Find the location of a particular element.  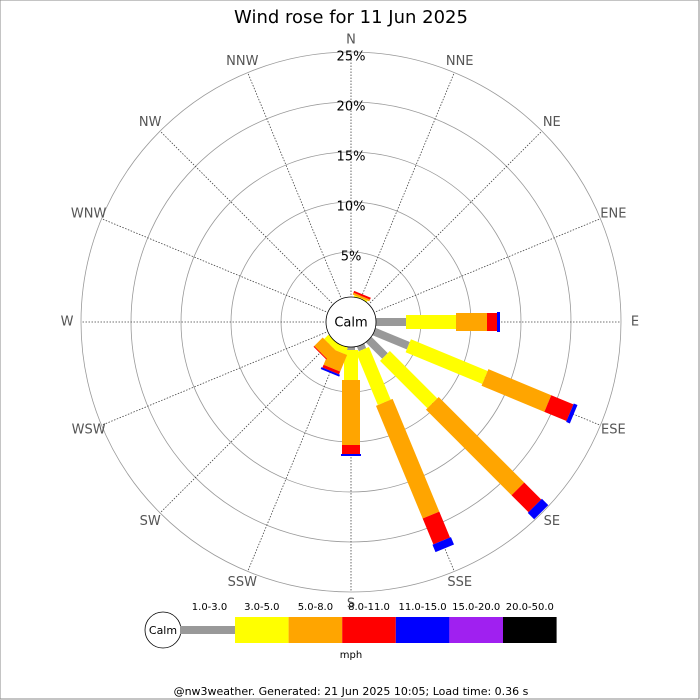

legend-label: 5.0-8.0 is located at coordinates (315, 607).